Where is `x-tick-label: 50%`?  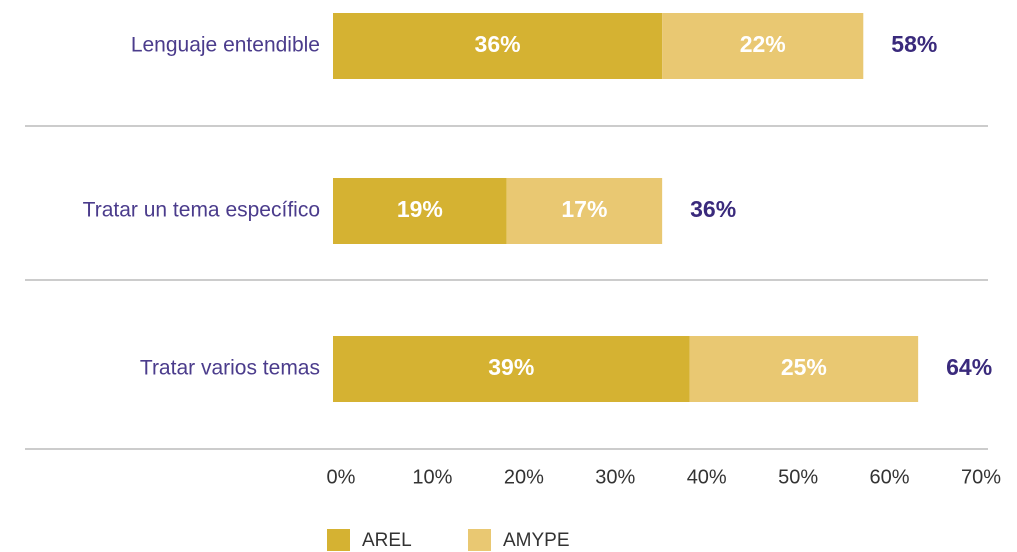 x-tick-label: 50% is located at coordinates (798, 477).